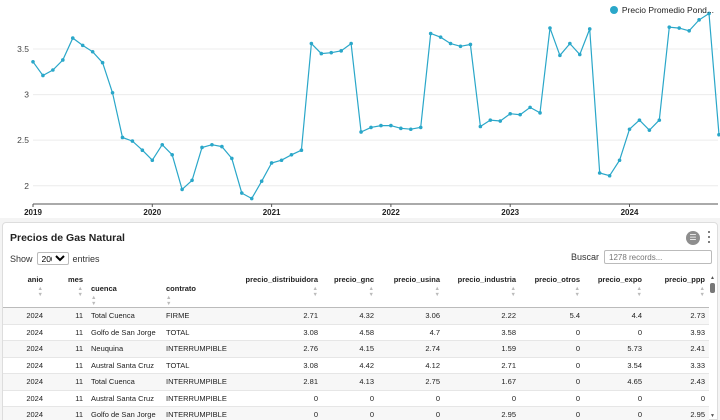 This screenshot has width=720, height=420. I want to click on panel-title: Precios de Gas Natural, so click(67, 238).